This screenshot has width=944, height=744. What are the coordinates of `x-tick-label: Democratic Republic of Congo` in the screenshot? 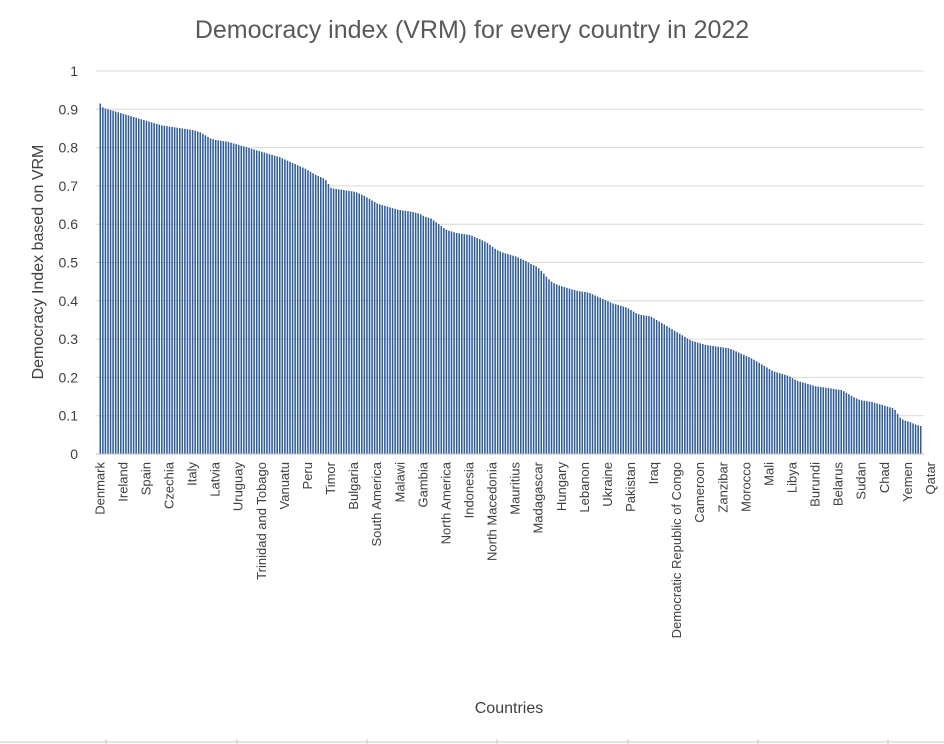 It's located at (676, 550).